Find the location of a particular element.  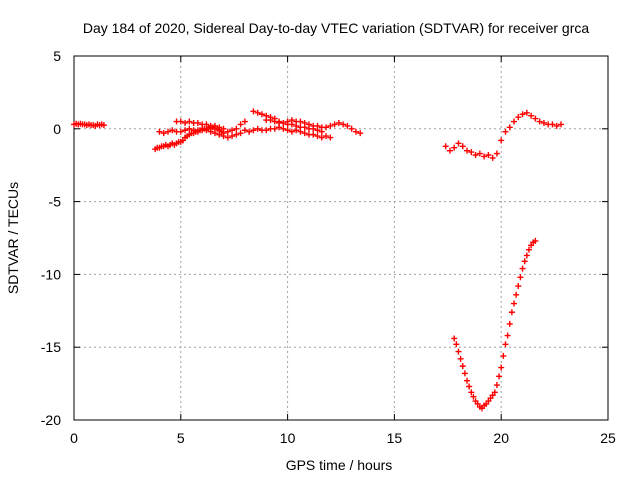

series-segment-evening-dip is located at coordinates (495, 324).